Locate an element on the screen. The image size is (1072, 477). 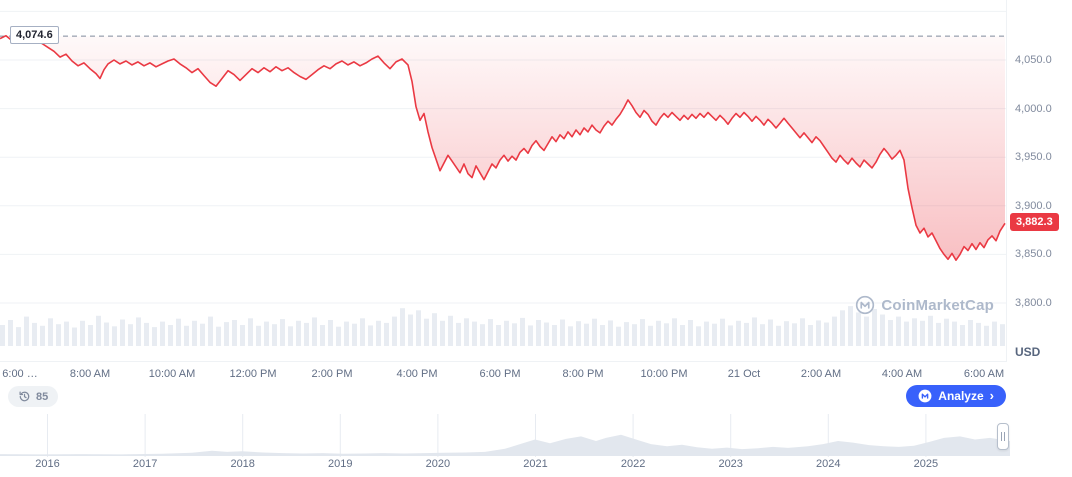
range-navigator is located at coordinates (505, 436).